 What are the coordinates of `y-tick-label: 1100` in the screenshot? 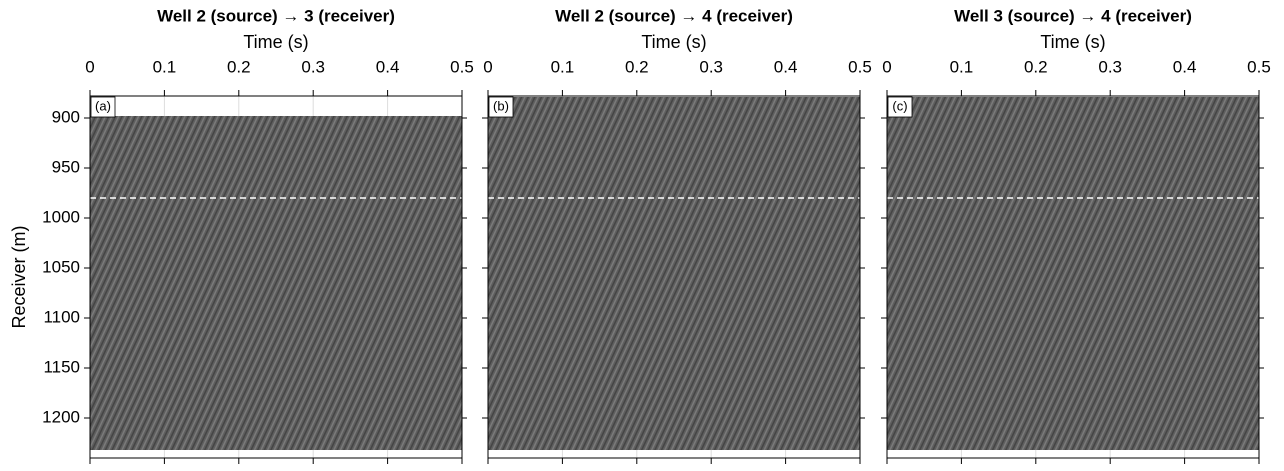 It's located at (61, 316).